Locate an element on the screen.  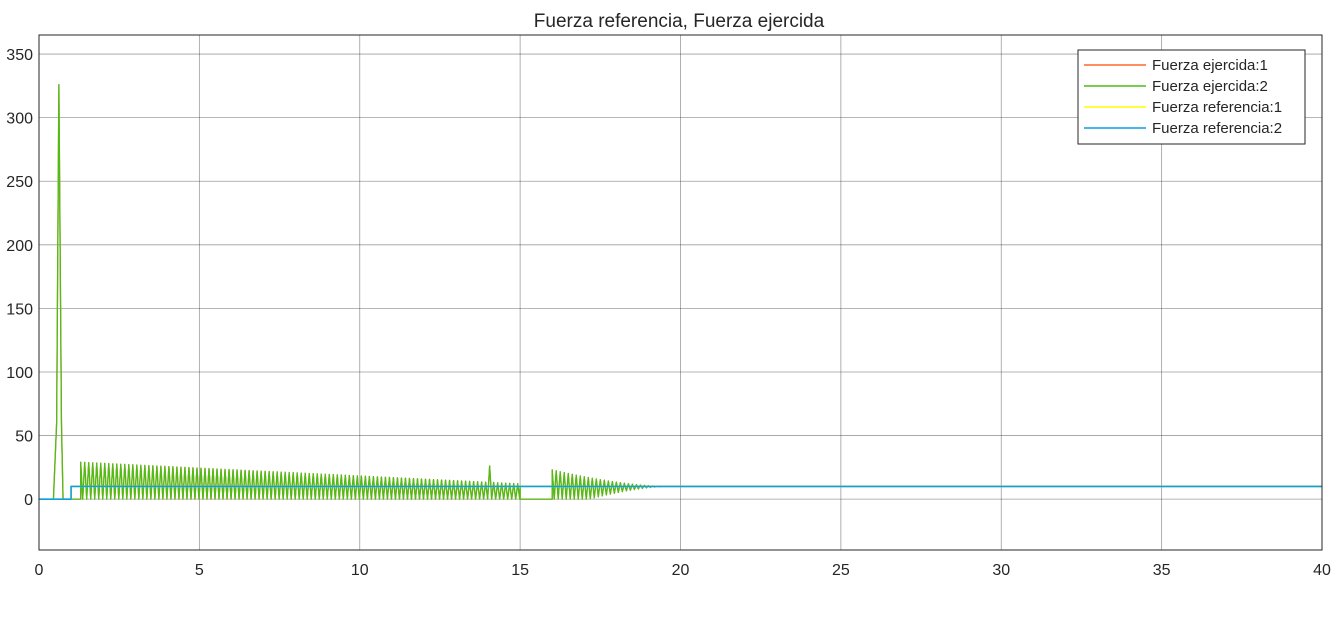
y-tick-label: 350 is located at coordinates (19, 55).